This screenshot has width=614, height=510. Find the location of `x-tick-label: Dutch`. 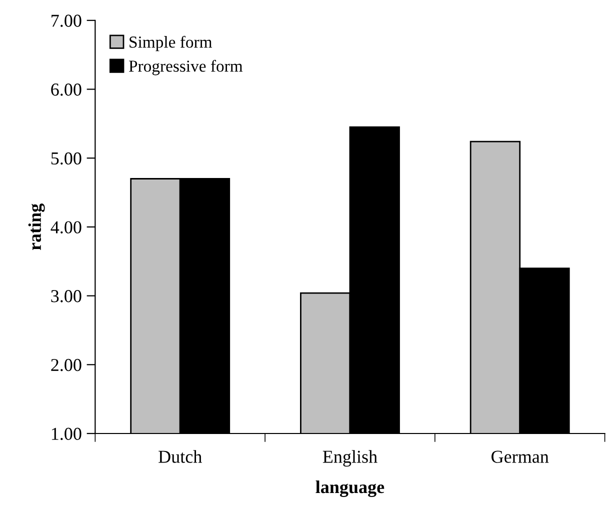

x-tick-label: Dutch is located at coordinates (180, 456).